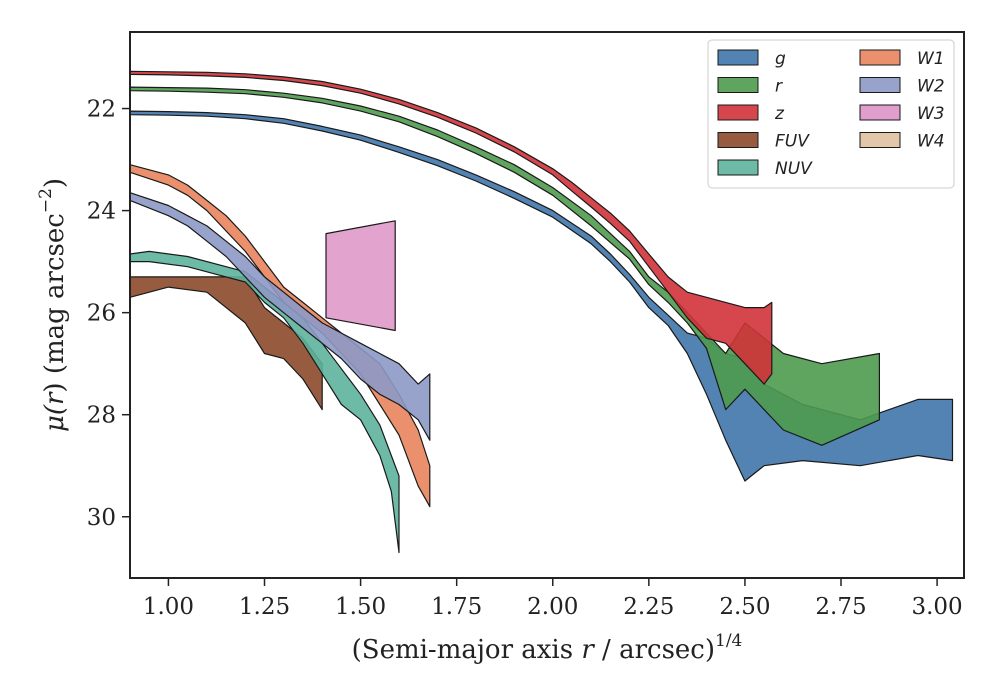  I want to click on legend-label-w2: W2, so click(931, 87).